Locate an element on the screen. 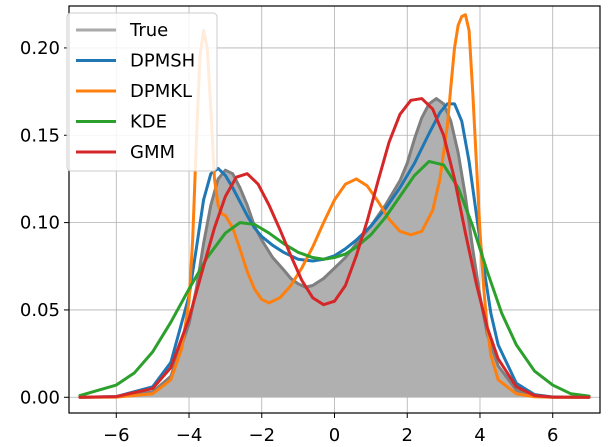 The height and width of the screenshot is (447, 610). y-tick-label: 0.05 is located at coordinates (40, 310).